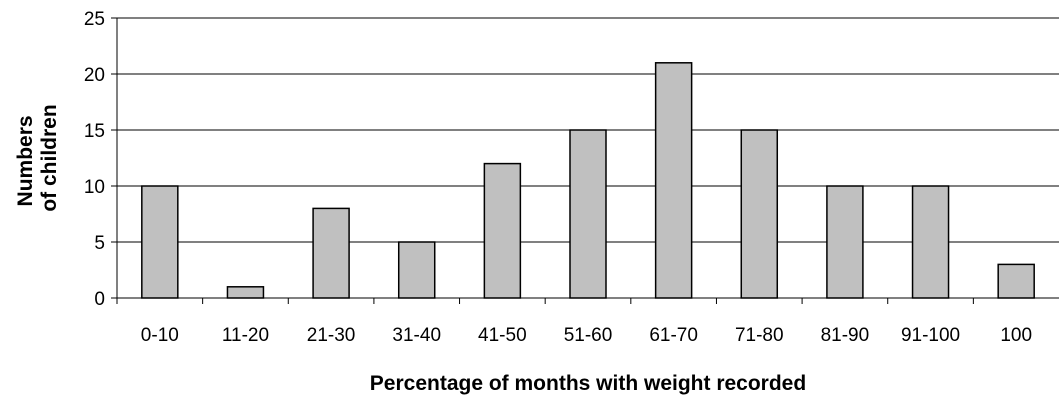  I want to click on y-tick-label: 10, so click(94, 187).